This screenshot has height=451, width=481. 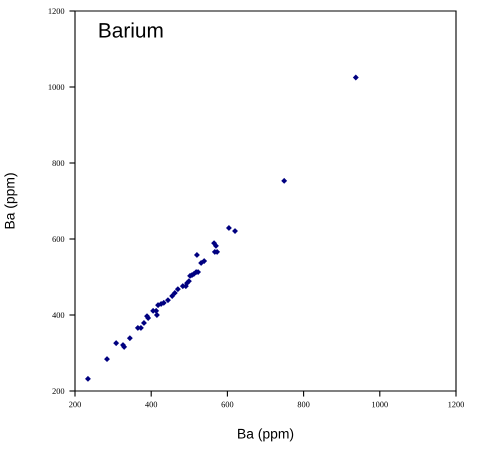 What do you see at coordinates (58, 391) in the screenshot?
I see `y-tick-label: 200` at bounding box center [58, 391].